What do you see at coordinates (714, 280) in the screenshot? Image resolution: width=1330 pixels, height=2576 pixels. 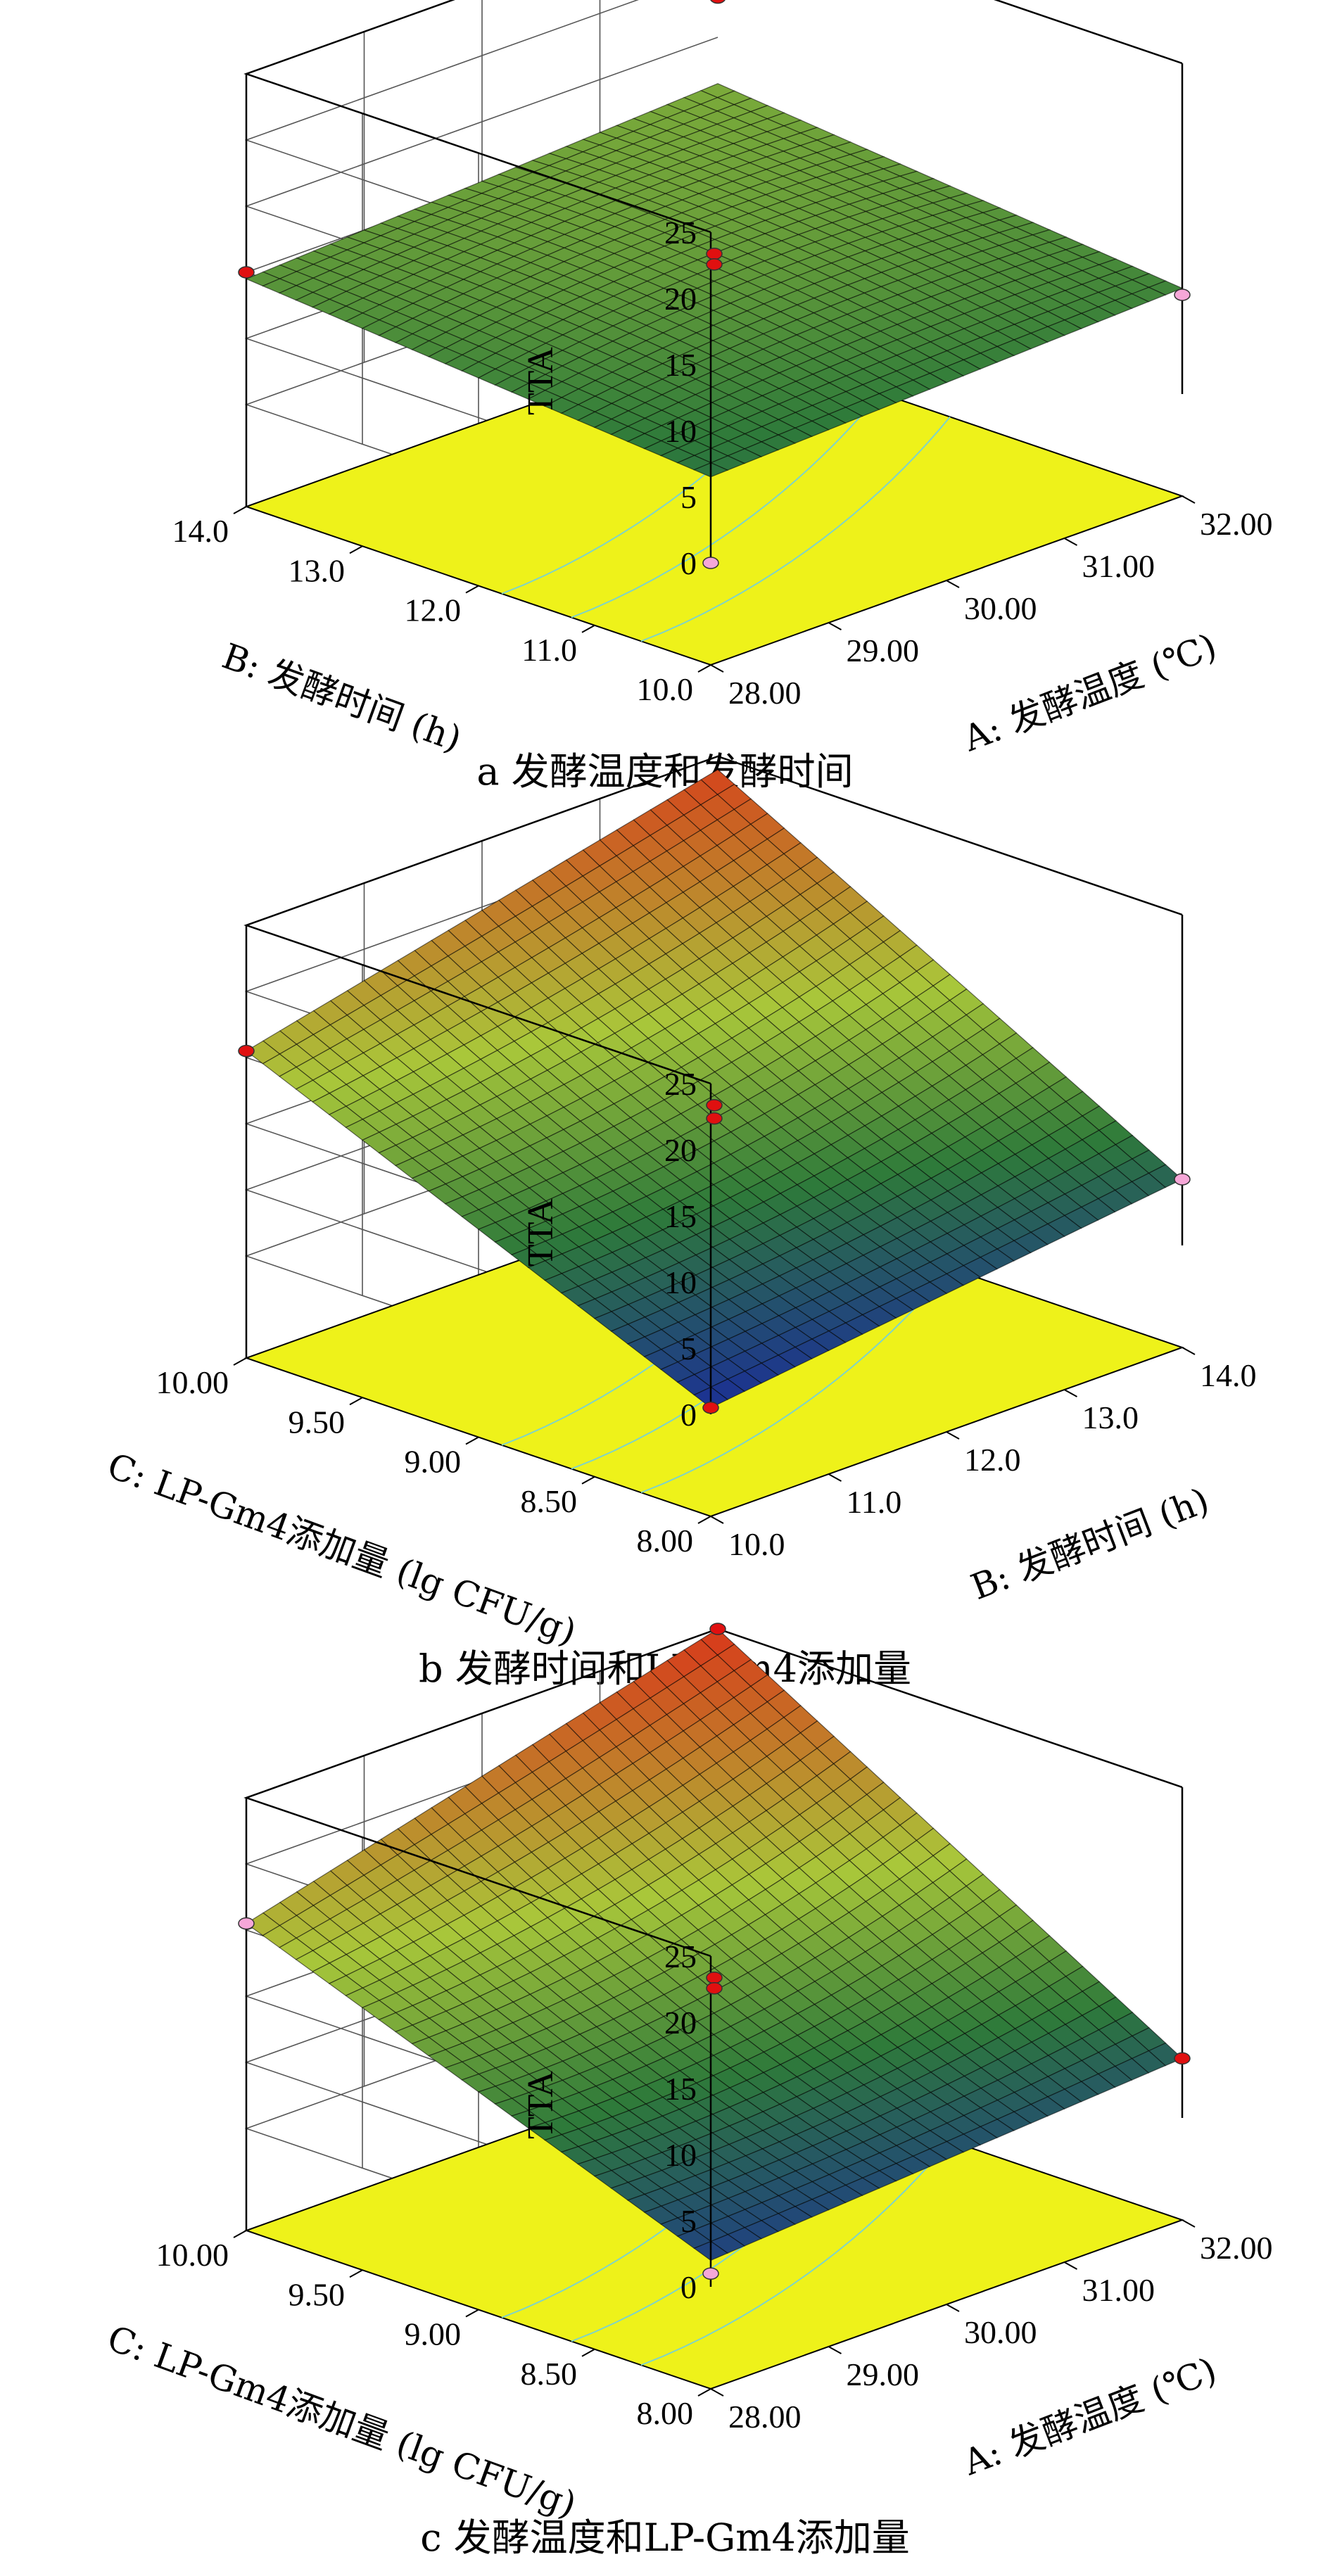 I see `response-surface` at bounding box center [714, 280].